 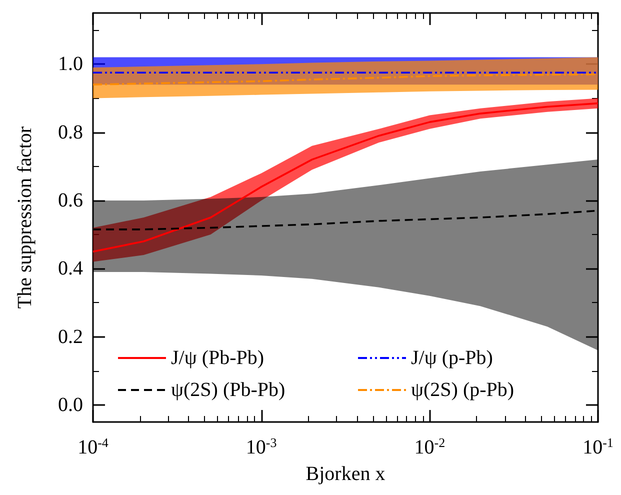 What do you see at coordinates (228, 390) in the screenshot?
I see `legend-label: ψ(2S) (Pb-Pb)` at bounding box center [228, 390].